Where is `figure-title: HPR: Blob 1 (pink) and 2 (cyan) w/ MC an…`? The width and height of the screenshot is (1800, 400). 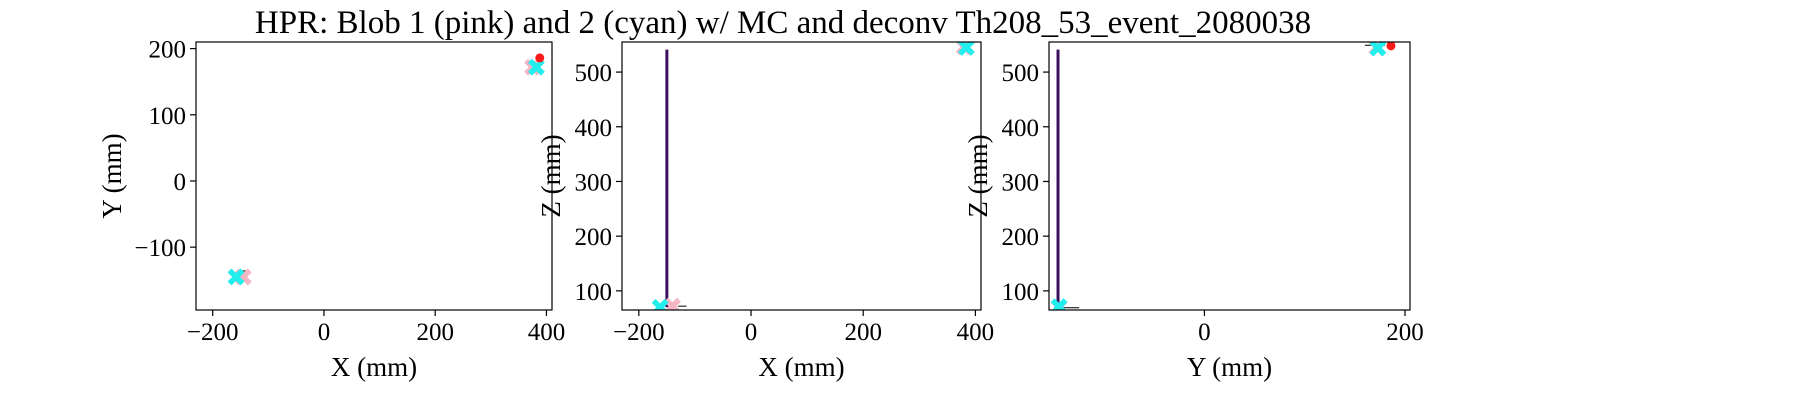 figure-title: HPR: Blob 1 (pink) and 2 (cyan) w/ MC an… is located at coordinates (783, 23).